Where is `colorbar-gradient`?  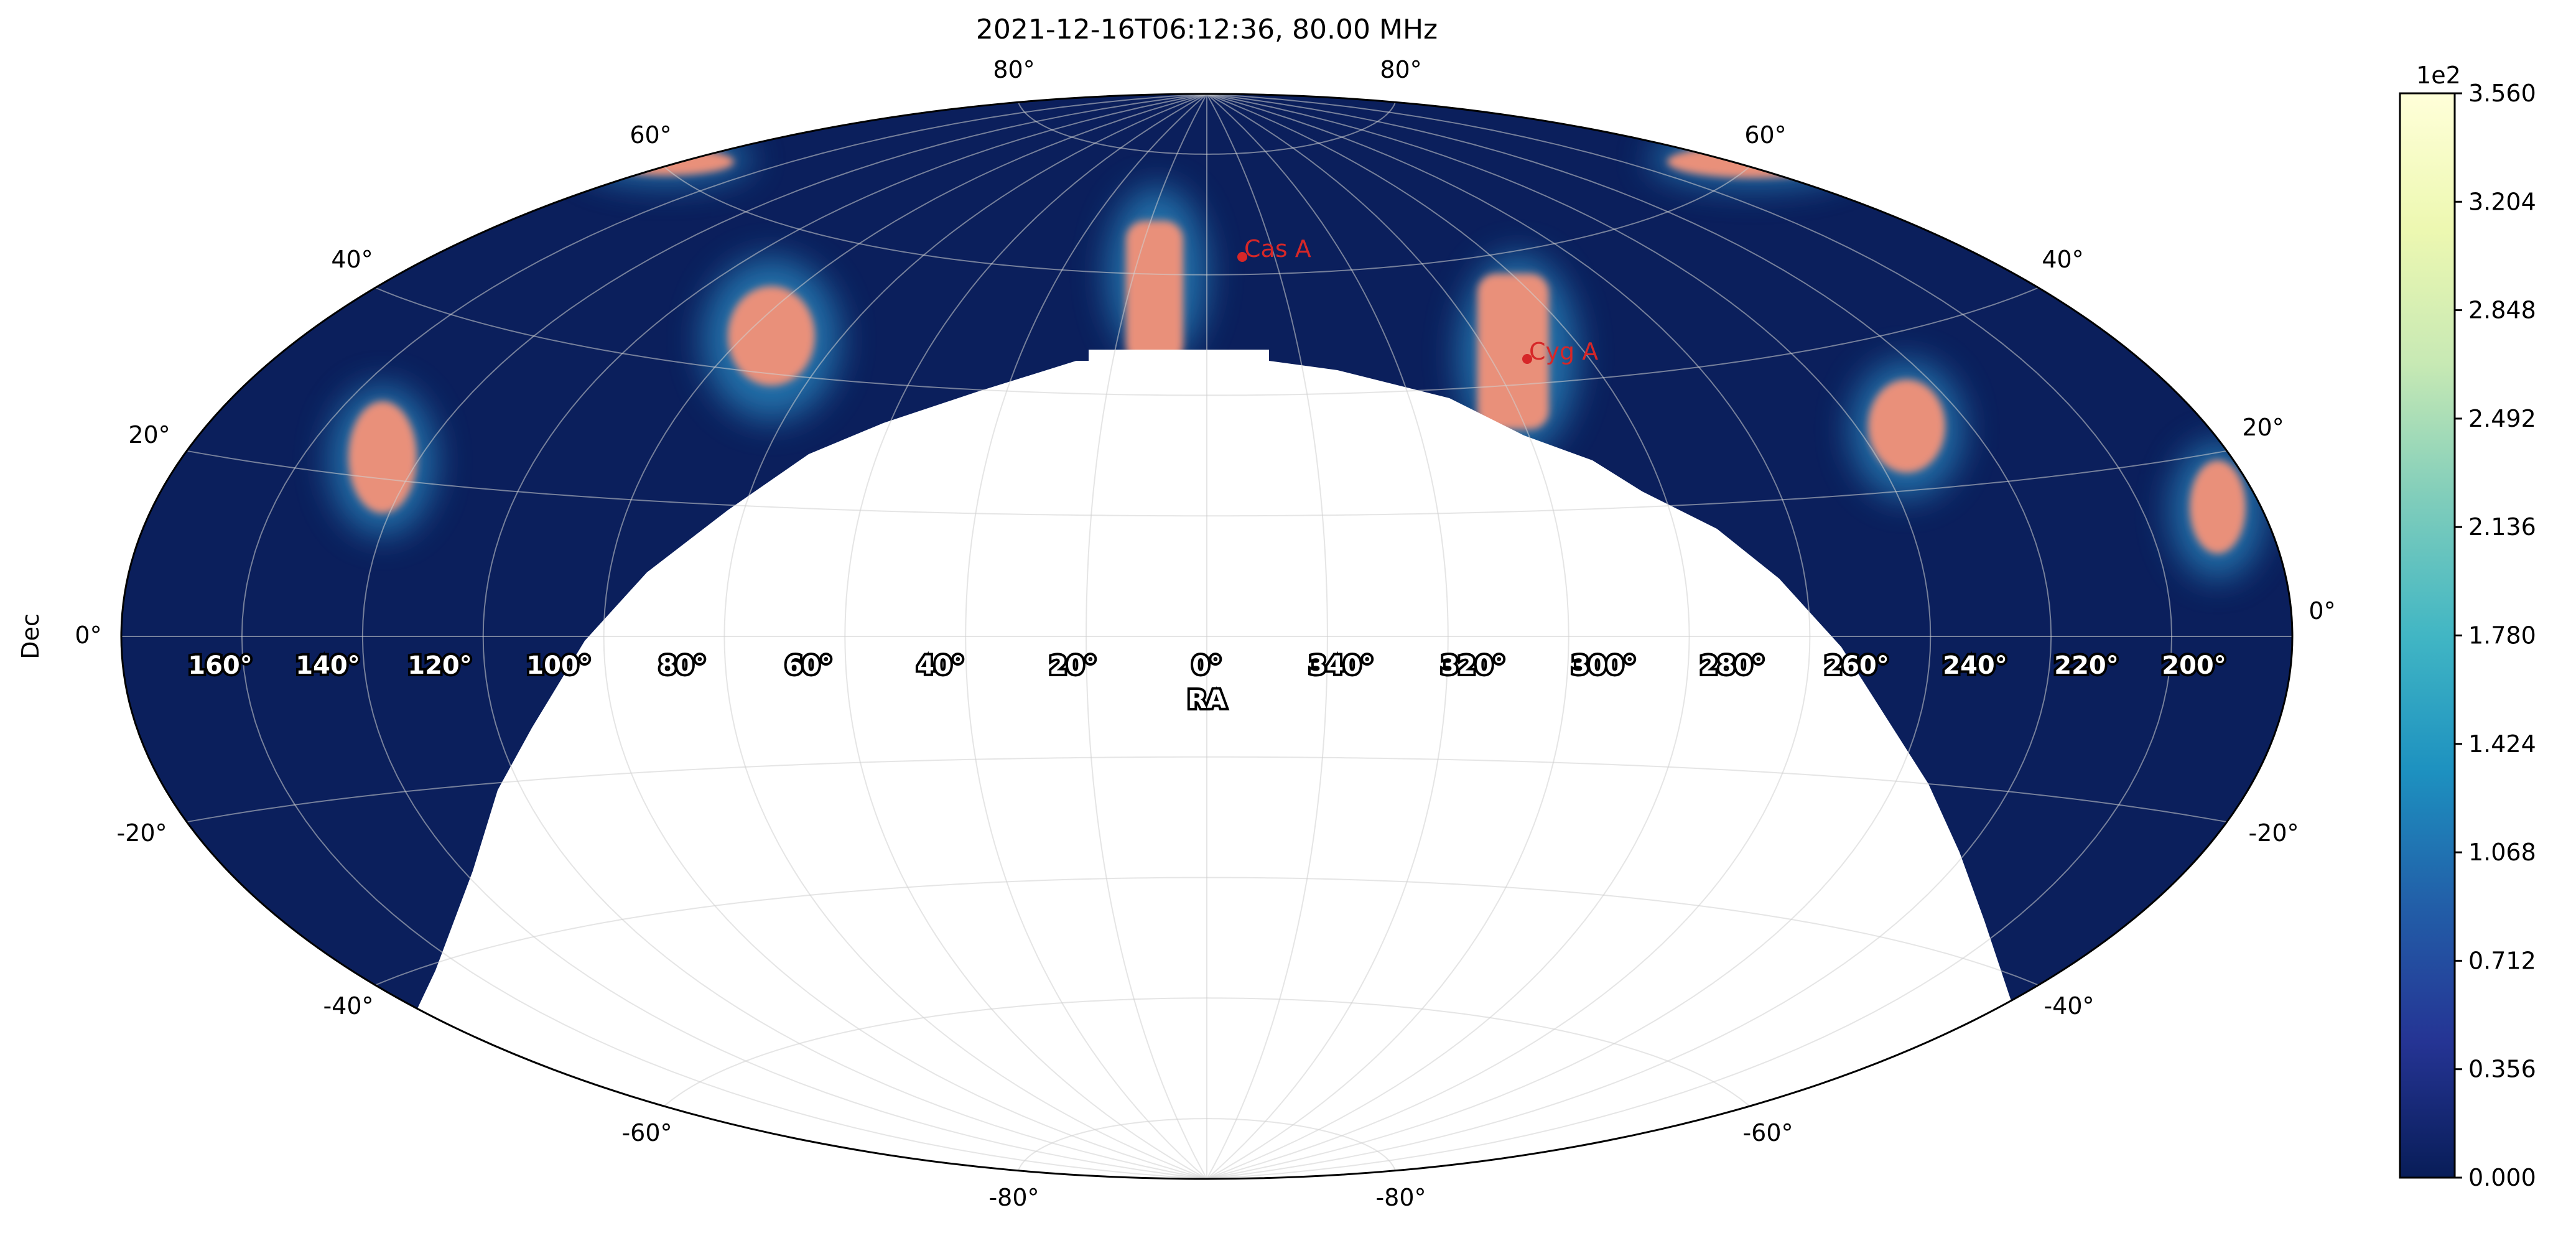
colorbar-gradient is located at coordinates (2427, 635).